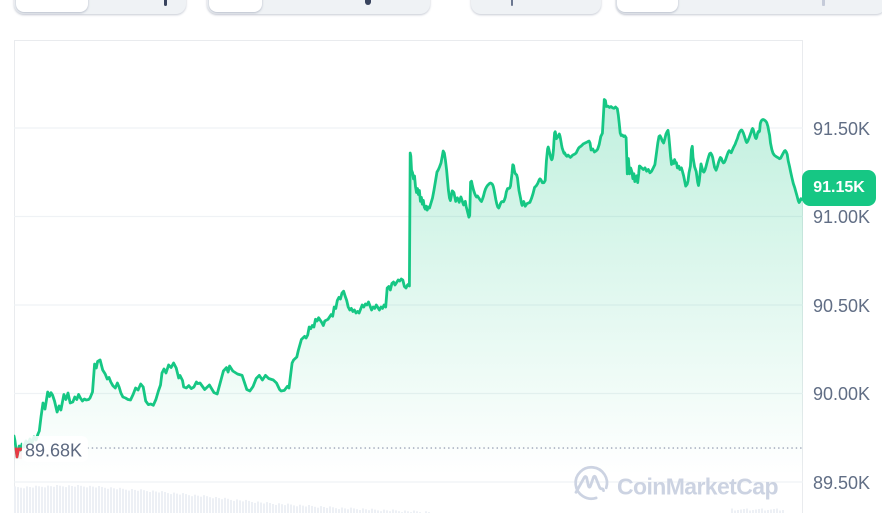 This screenshot has height=513, width=882. I want to click on svg-text: CoinMarketCap, so click(697, 487).